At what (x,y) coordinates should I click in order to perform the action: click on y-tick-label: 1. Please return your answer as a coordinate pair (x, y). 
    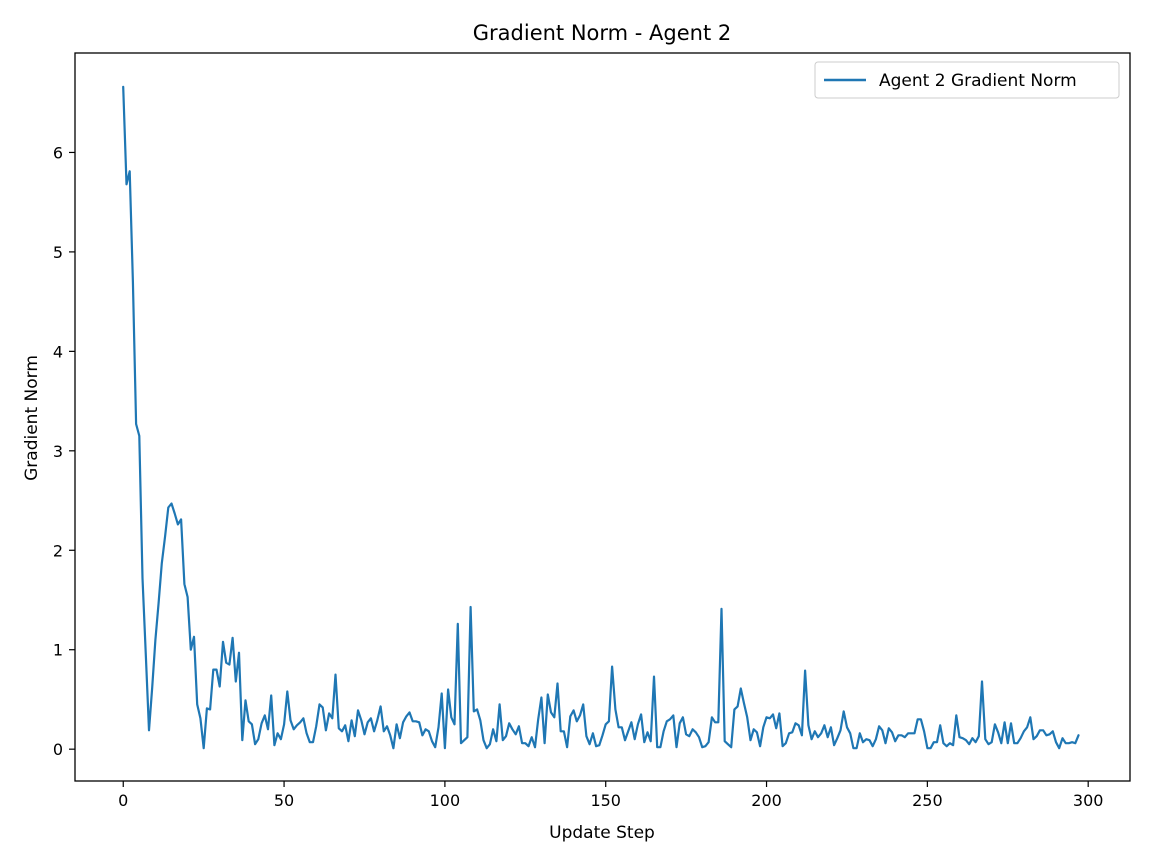
    Looking at the image, I should click on (58, 650).